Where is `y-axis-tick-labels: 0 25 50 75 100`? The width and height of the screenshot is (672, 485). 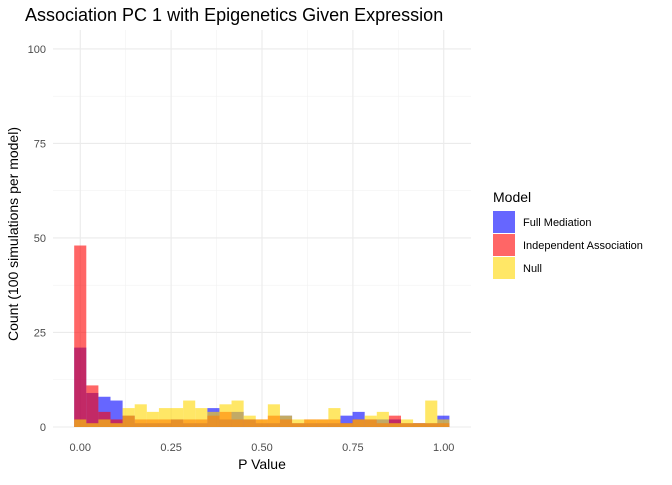
y-axis-tick-labels: 0 25 50 75 100 is located at coordinates (37, 239).